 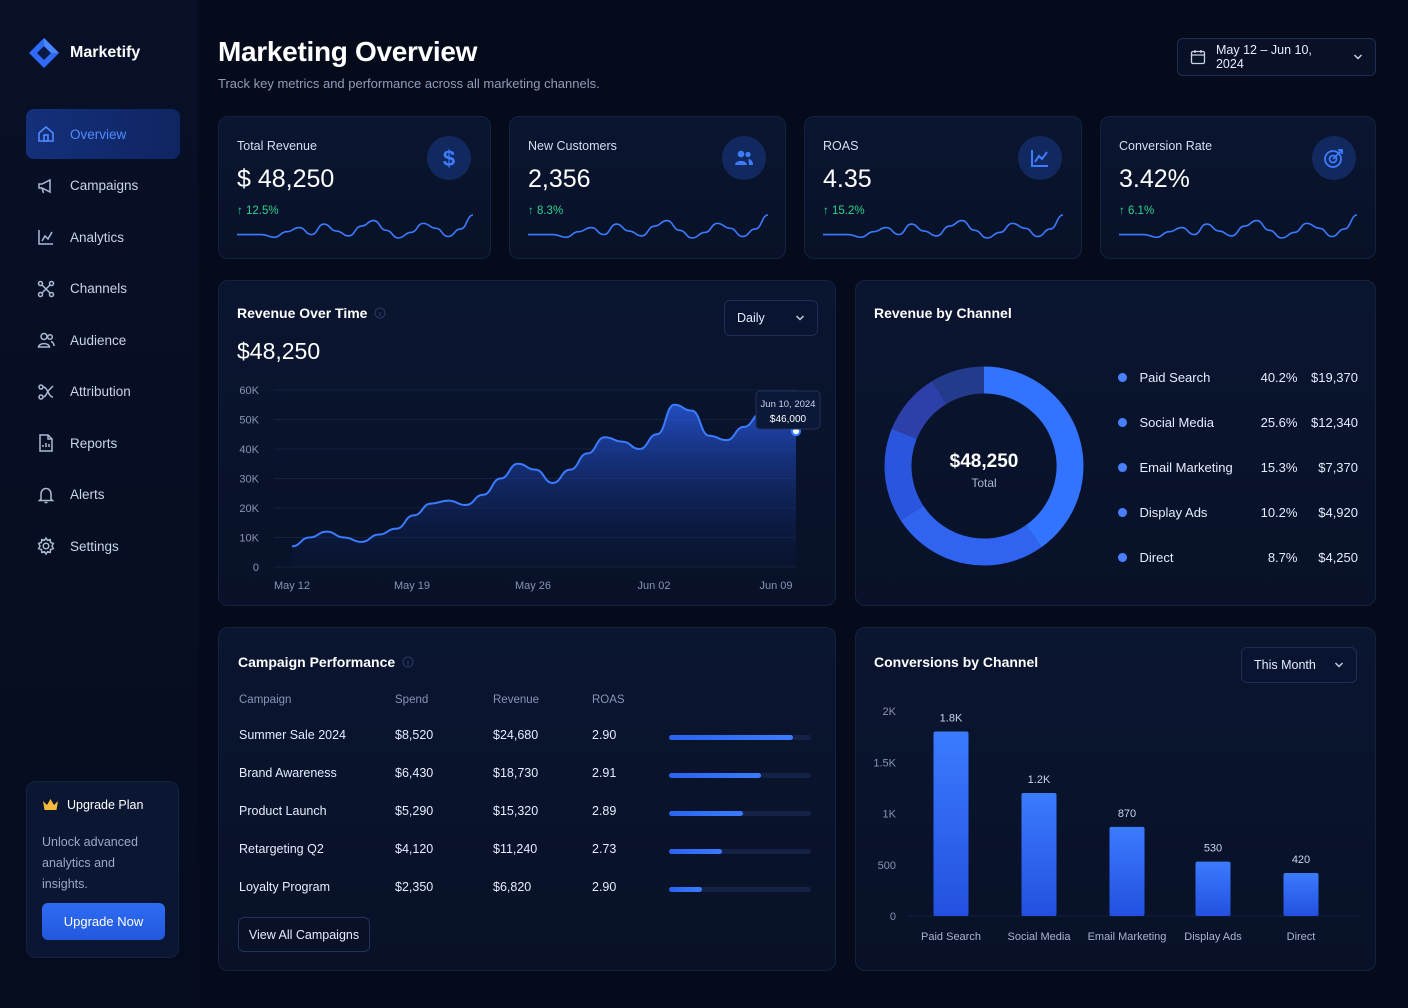 What do you see at coordinates (1238, 187) in the screenshot?
I see `kpi-card-conversion-rate: Conversion Rate 3.42% ↑ 6.1%` at bounding box center [1238, 187].